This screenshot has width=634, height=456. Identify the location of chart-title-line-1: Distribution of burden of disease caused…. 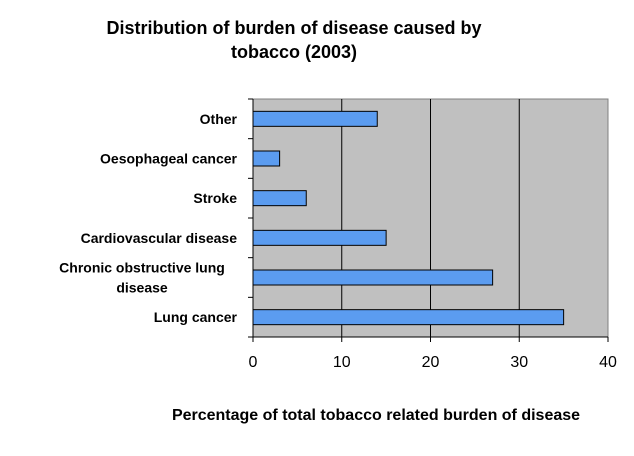
(293, 28).